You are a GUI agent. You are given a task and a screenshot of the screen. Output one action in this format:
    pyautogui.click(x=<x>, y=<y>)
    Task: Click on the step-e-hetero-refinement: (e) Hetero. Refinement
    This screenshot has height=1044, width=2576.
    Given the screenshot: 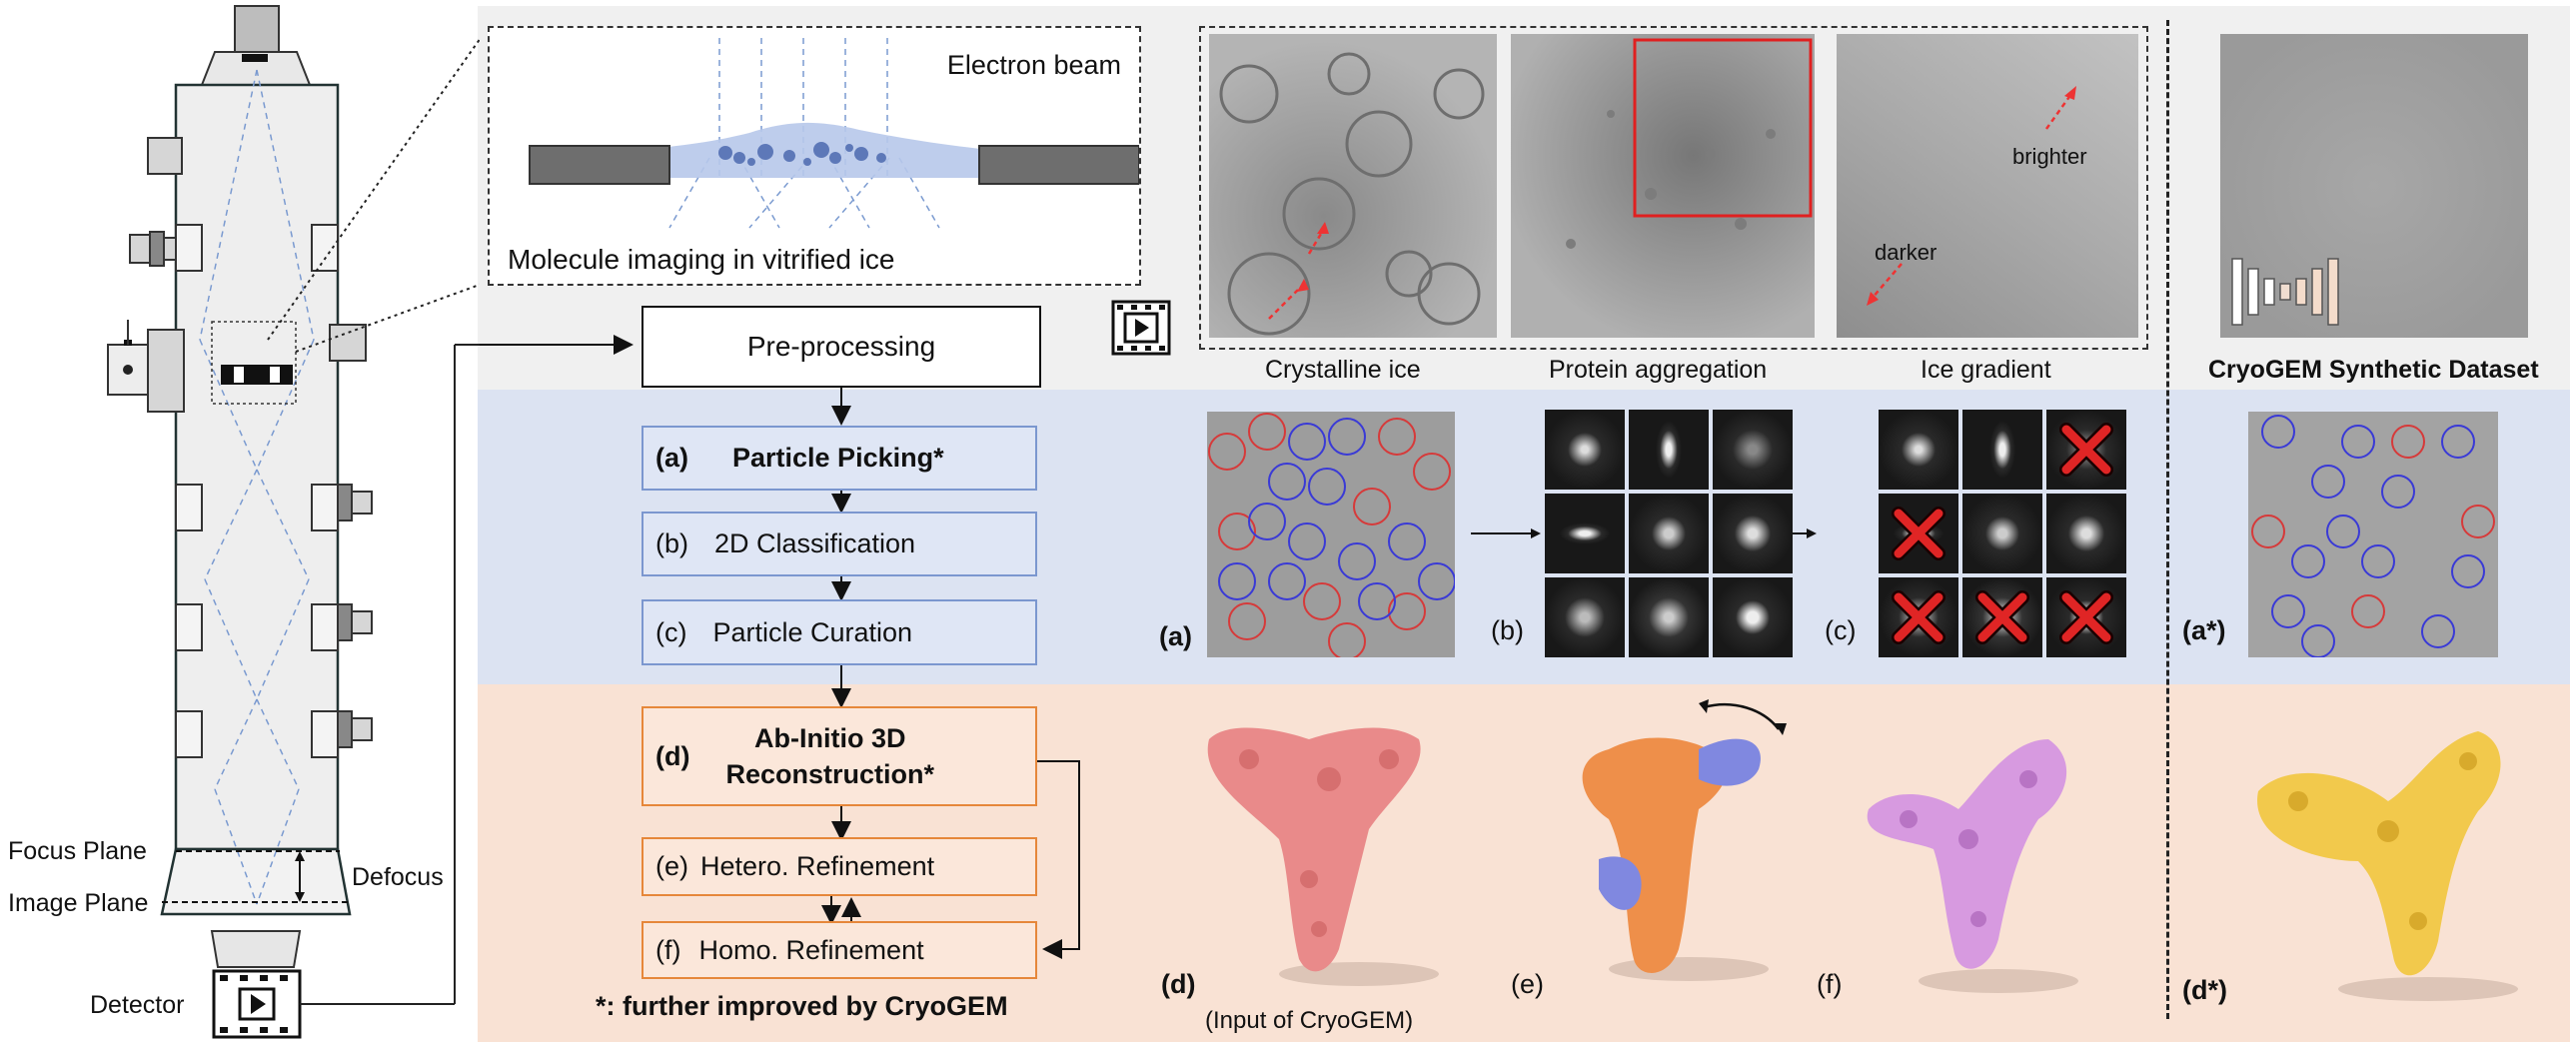 What is the action you would take?
    pyautogui.click(x=839, y=866)
    